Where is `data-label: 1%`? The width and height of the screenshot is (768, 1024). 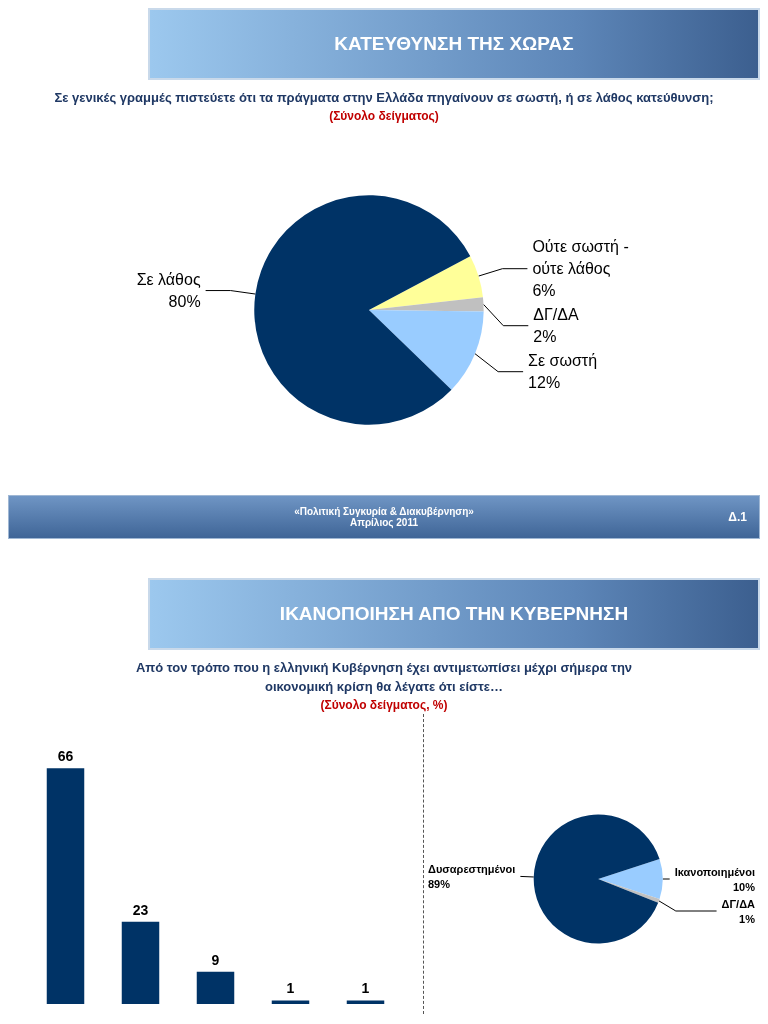
data-label: 1% is located at coordinates (747, 918).